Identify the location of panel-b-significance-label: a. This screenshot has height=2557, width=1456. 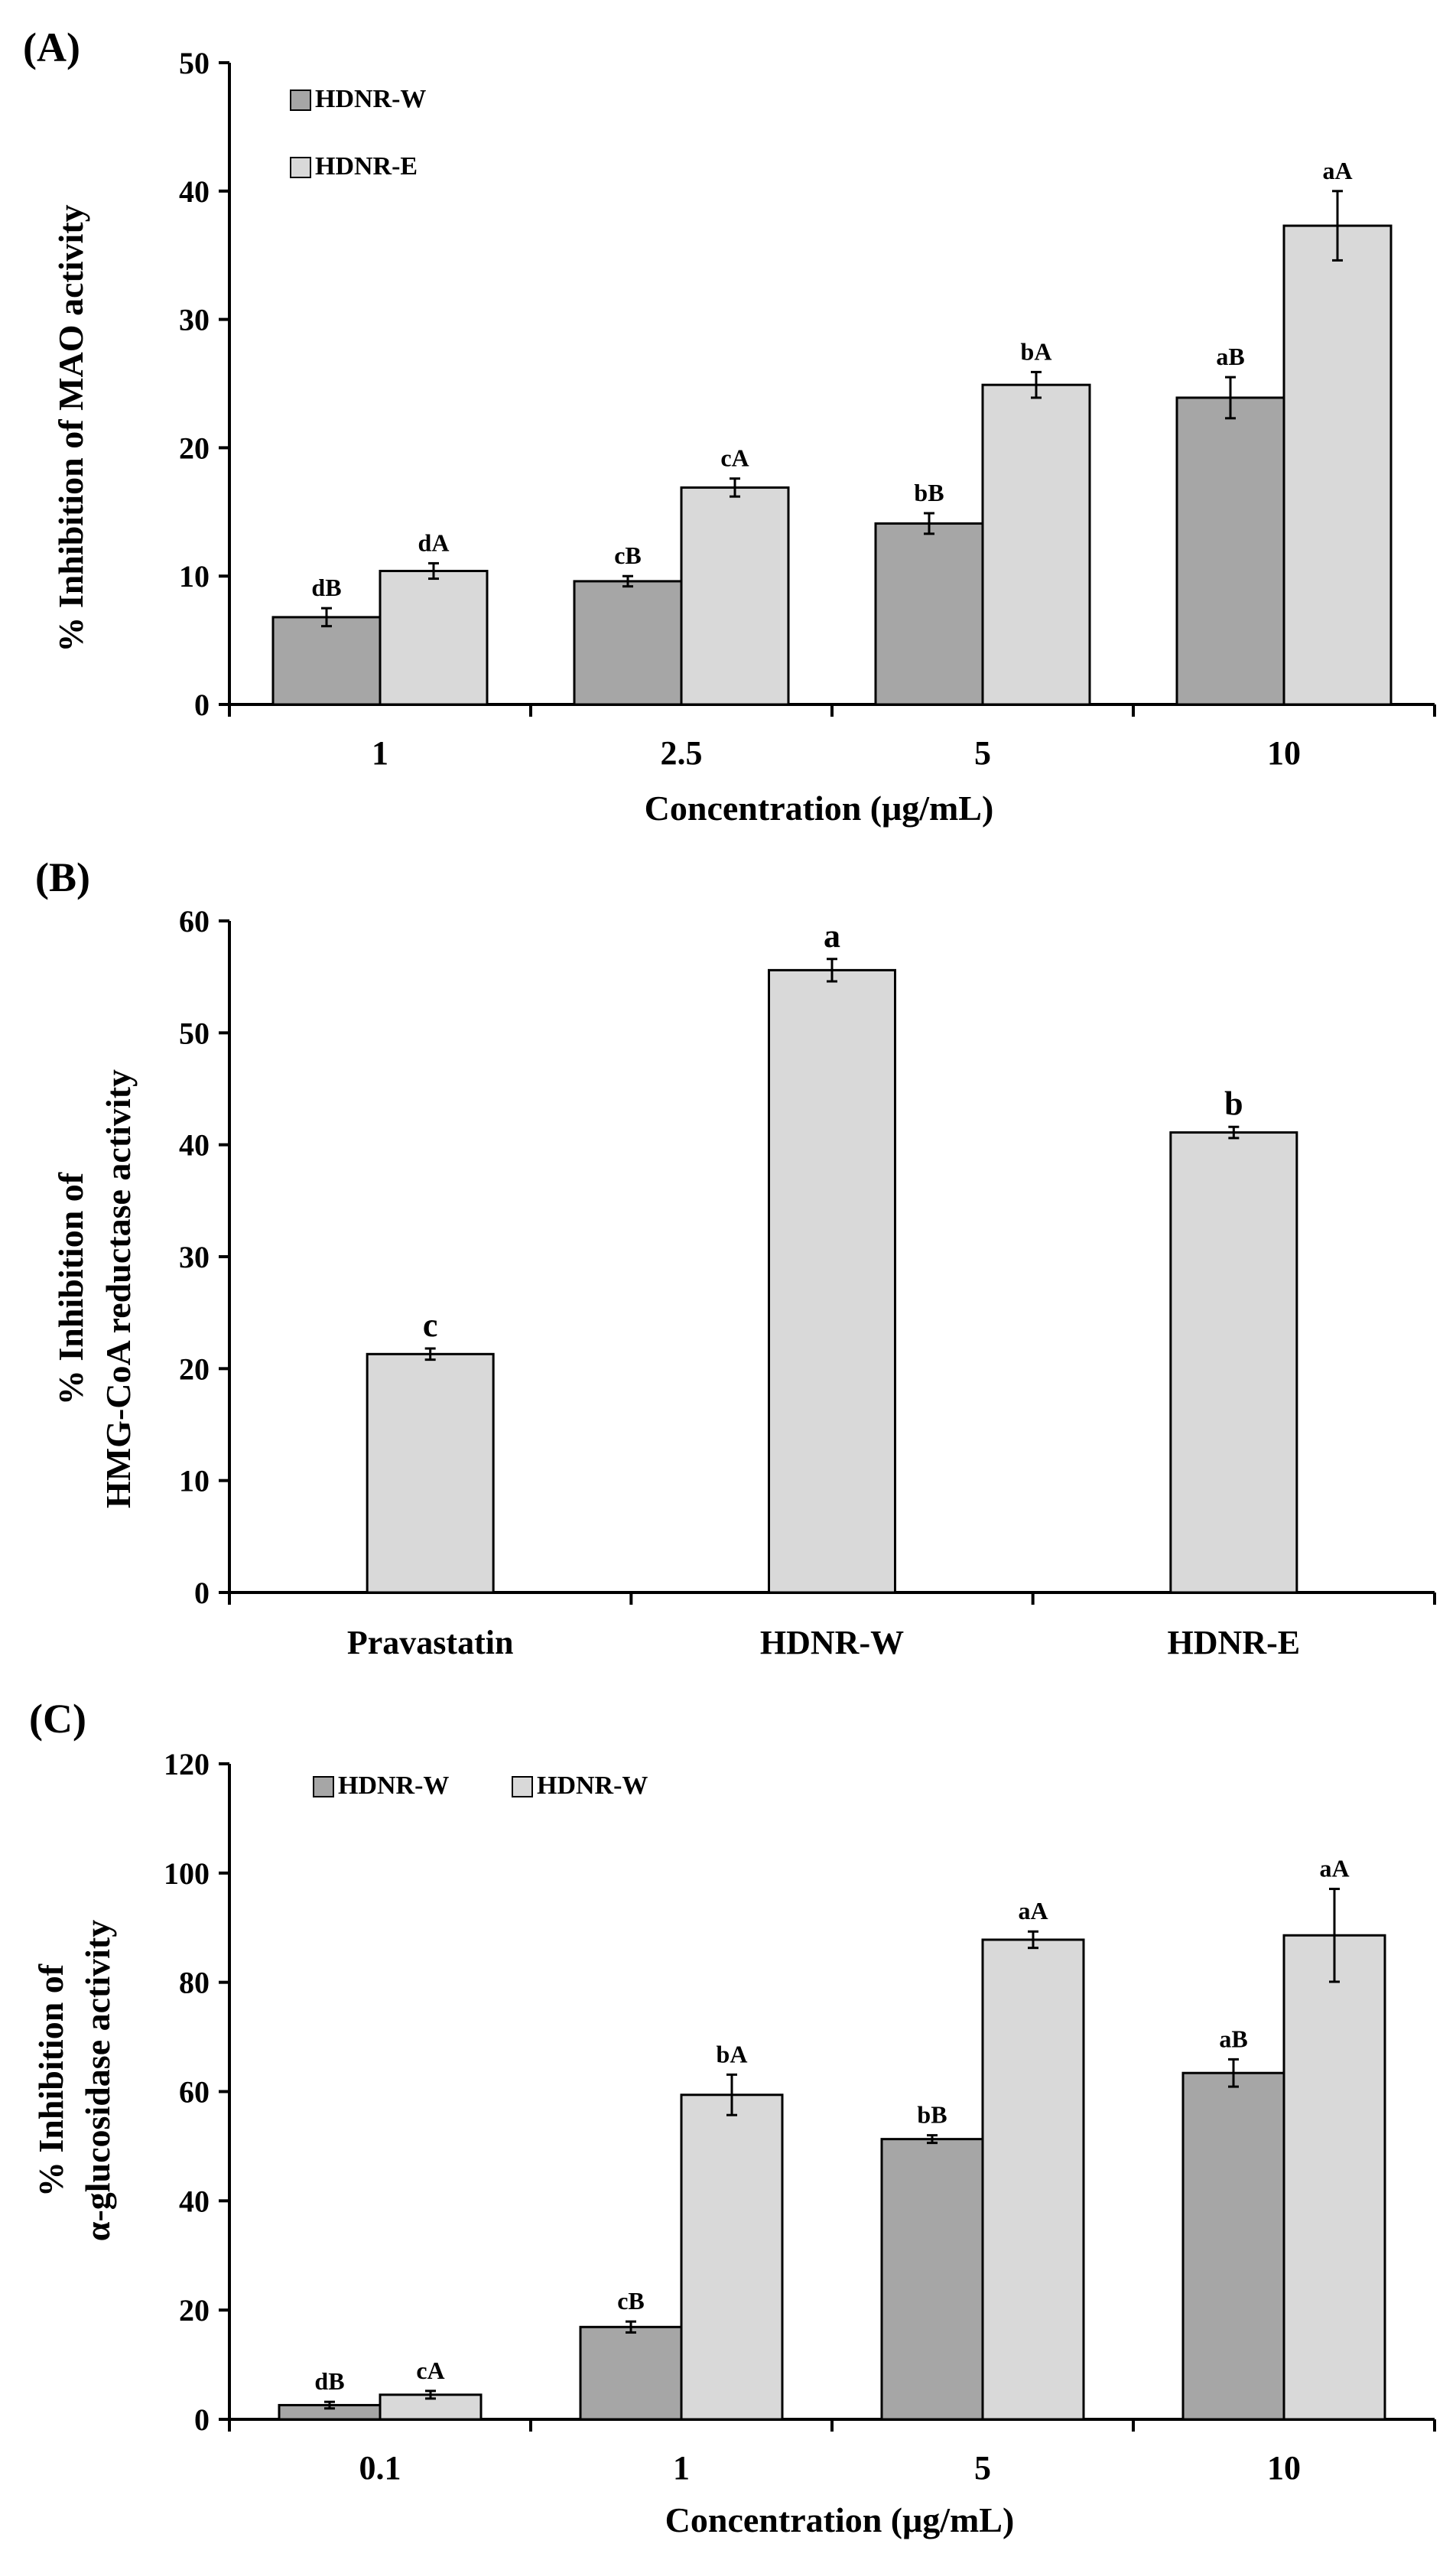
(832, 936).